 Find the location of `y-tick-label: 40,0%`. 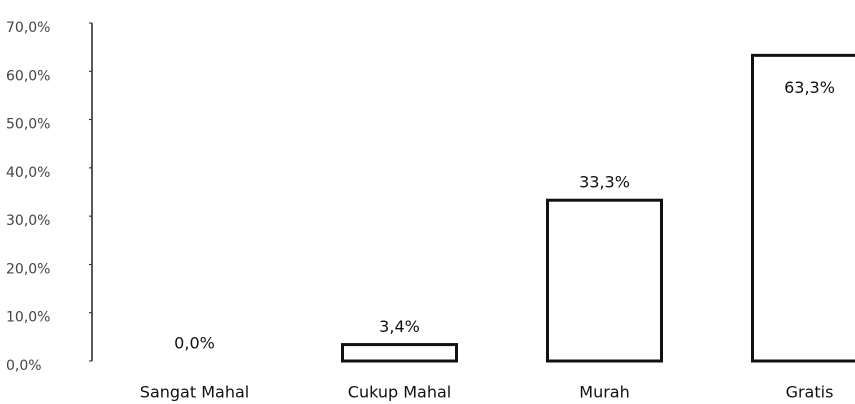

y-tick-label: 40,0% is located at coordinates (28, 173).